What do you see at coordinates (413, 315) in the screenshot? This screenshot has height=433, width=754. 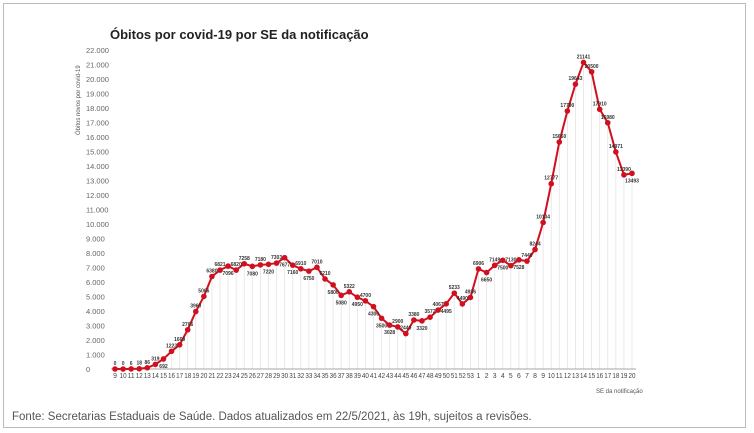 I see `data-label: 3380` at bounding box center [413, 315].